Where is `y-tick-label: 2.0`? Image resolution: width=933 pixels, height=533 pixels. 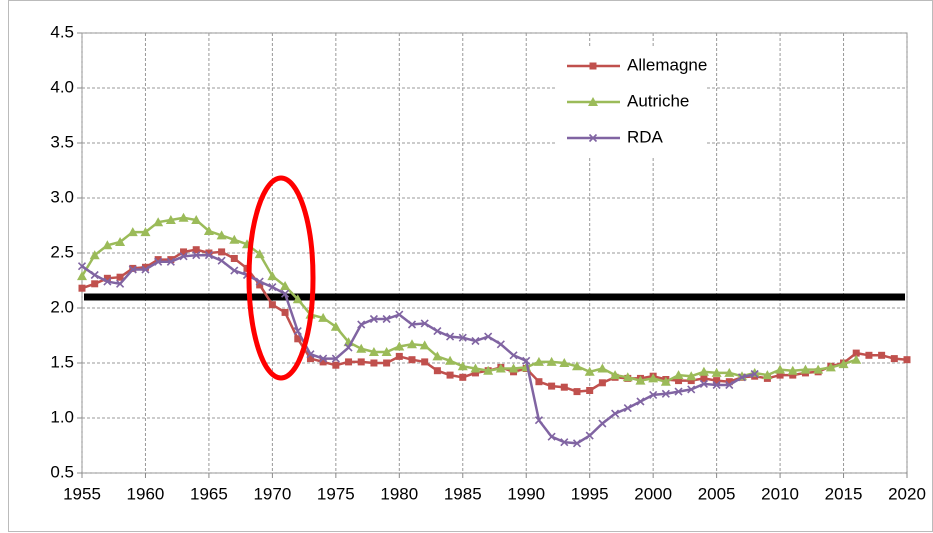 y-tick-label: 2.0 is located at coordinates (62, 306).